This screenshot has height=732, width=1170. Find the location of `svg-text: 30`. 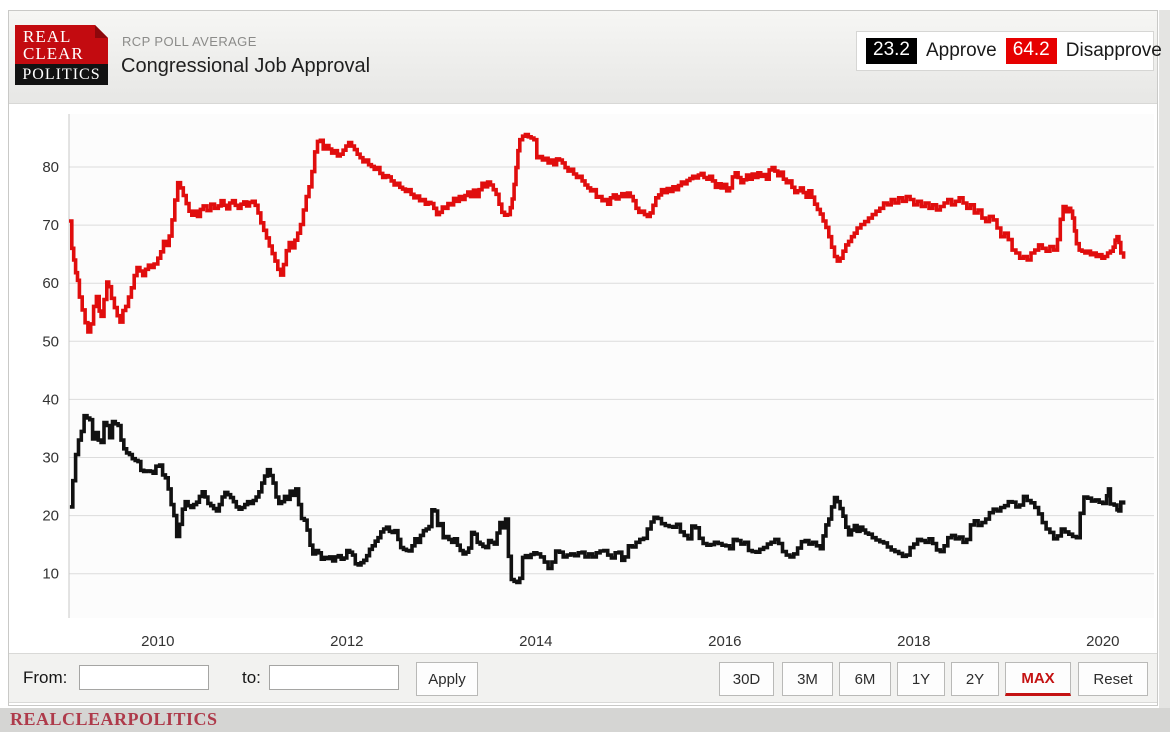

svg-text: 30 is located at coordinates (50, 458).